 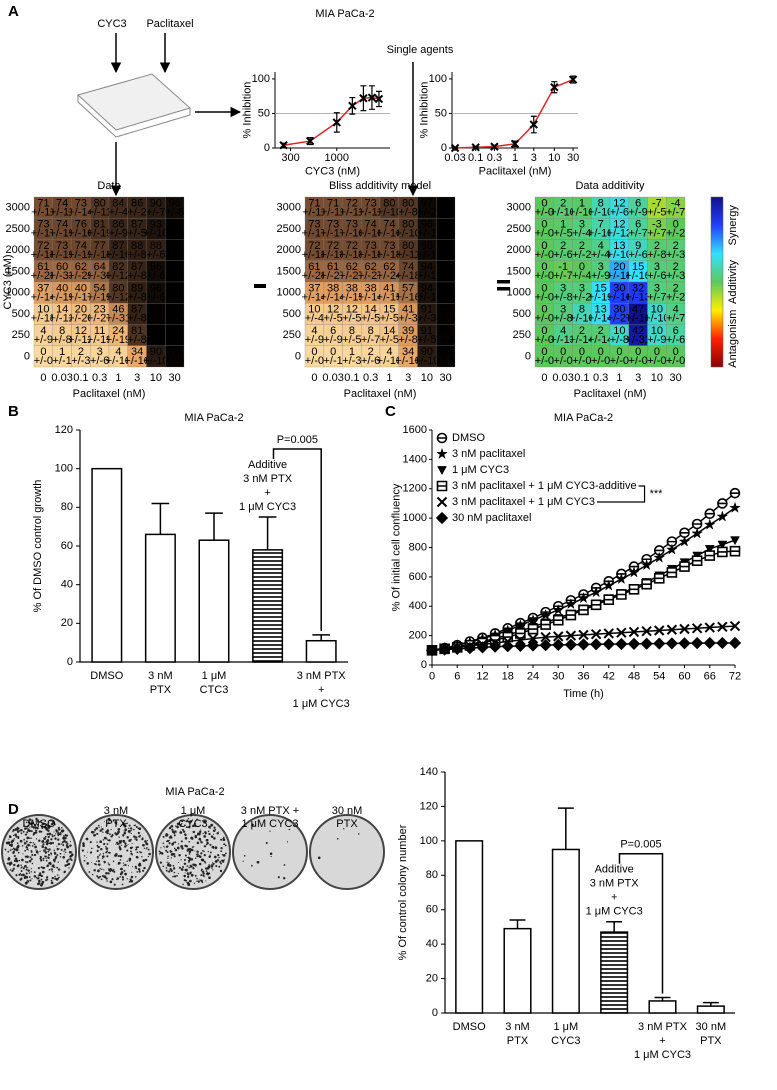 I want to click on cell-value: 100, so click(x=445, y=225).